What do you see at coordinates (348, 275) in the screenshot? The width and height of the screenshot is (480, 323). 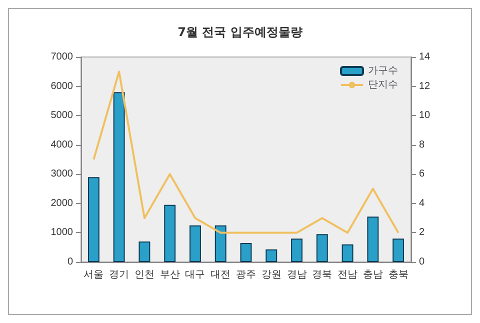 I see `x-tick-label: 전남` at bounding box center [348, 275].